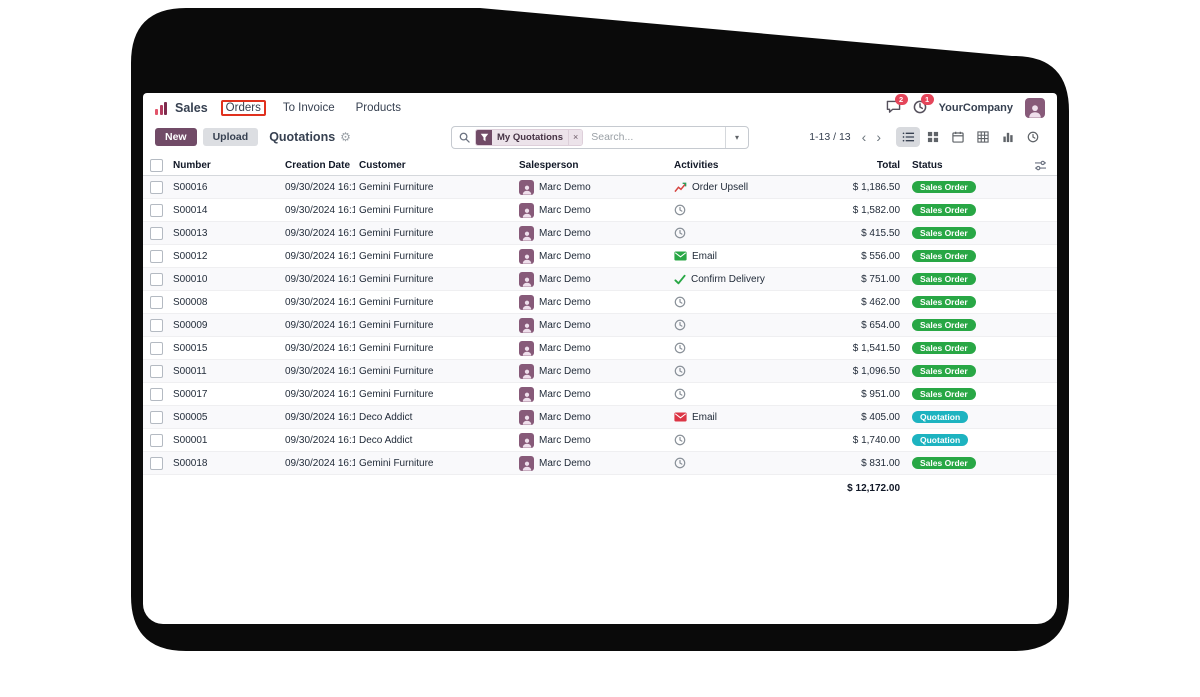  What do you see at coordinates (549, 165) in the screenshot?
I see `header-salesperson: Salesperson` at bounding box center [549, 165].